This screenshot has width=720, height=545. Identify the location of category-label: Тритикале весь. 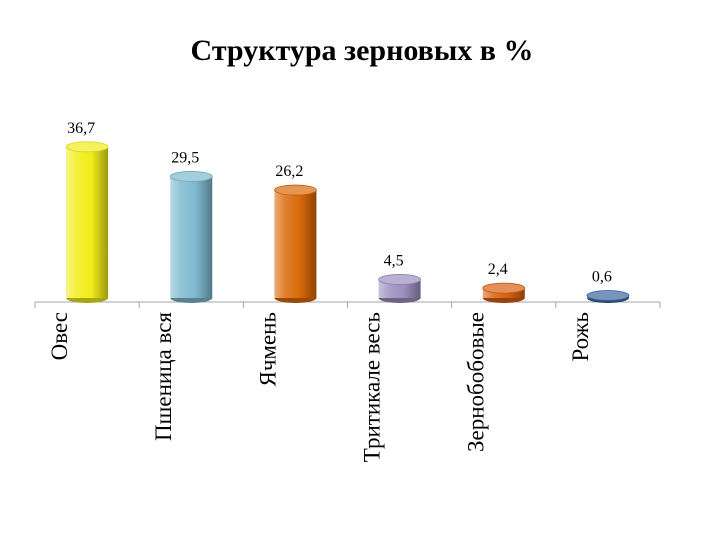
(372, 387).